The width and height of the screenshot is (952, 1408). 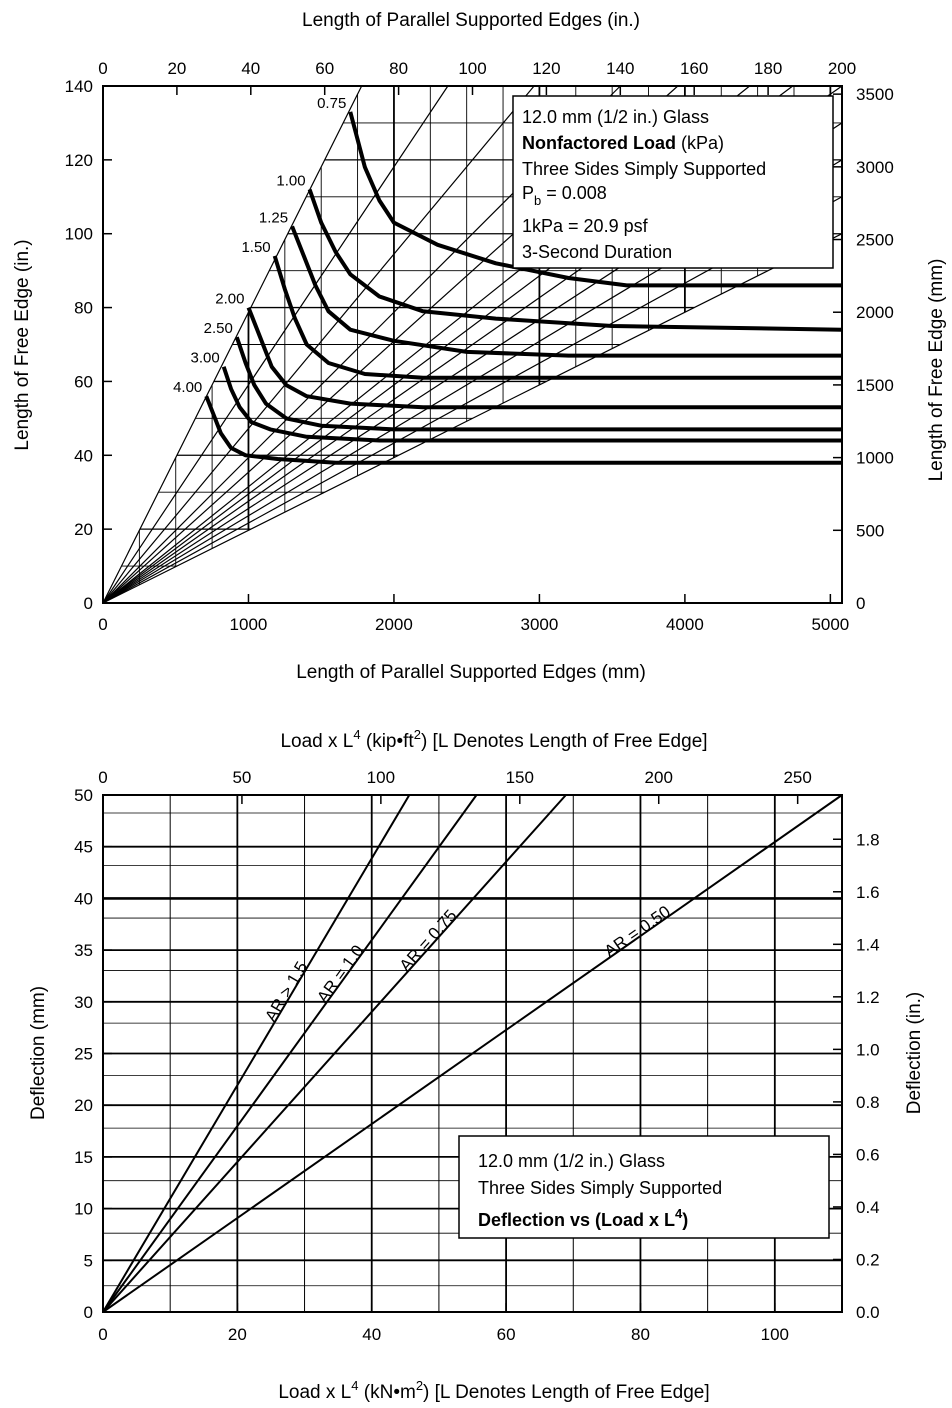 What do you see at coordinates (540, 624) in the screenshot?
I see `x-tick-label: 3000` at bounding box center [540, 624].